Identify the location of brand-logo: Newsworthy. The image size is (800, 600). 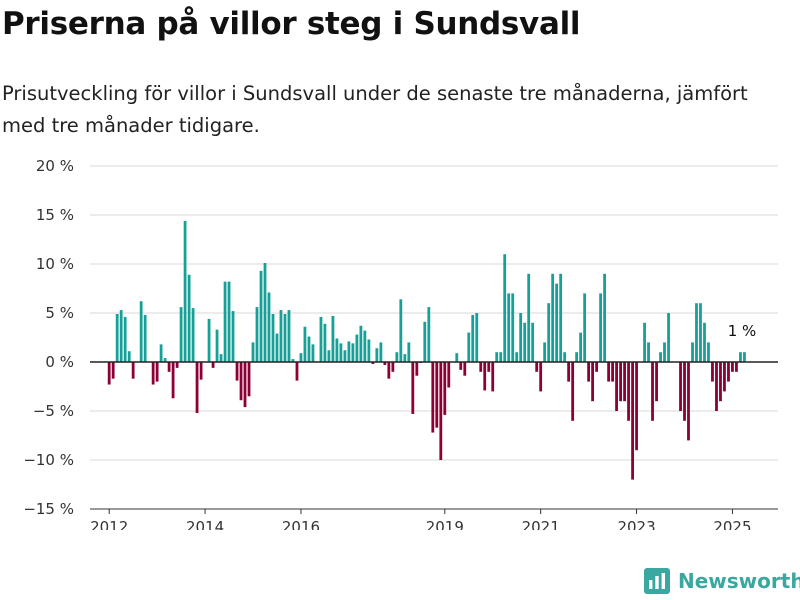
(722, 581).